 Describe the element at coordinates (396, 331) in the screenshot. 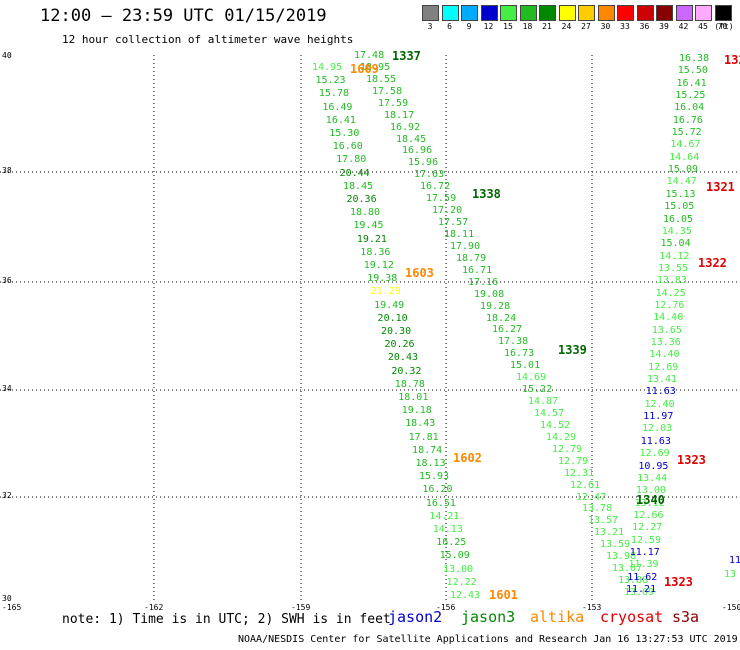

I see `swh-value: 20.30` at that location.